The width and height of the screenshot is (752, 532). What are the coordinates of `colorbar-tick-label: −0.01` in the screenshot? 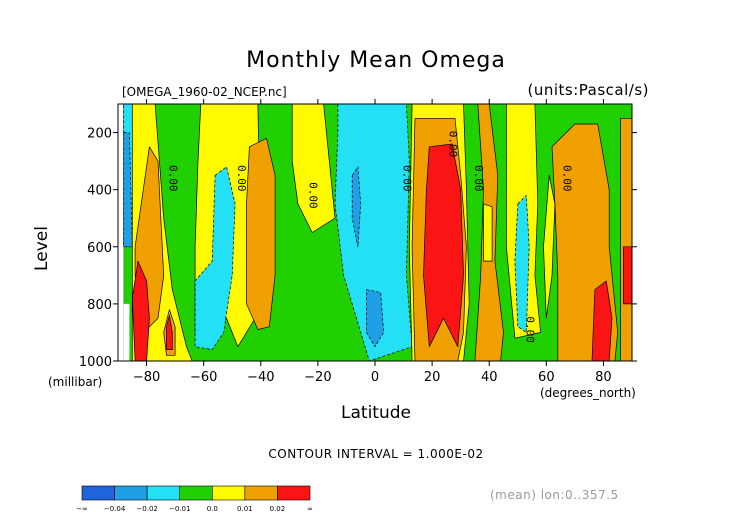 It's located at (179, 509).